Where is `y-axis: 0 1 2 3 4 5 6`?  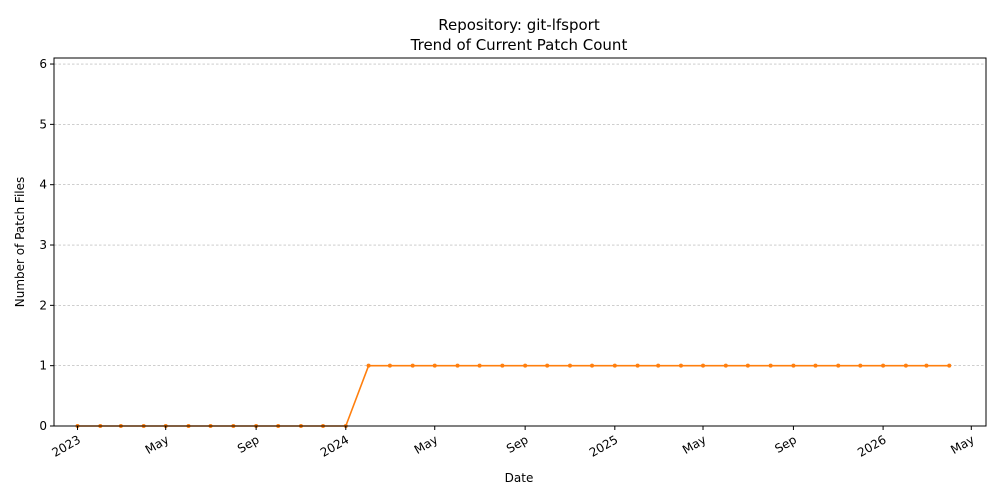
y-axis: 0 1 2 3 4 5 6 is located at coordinates (46, 245).